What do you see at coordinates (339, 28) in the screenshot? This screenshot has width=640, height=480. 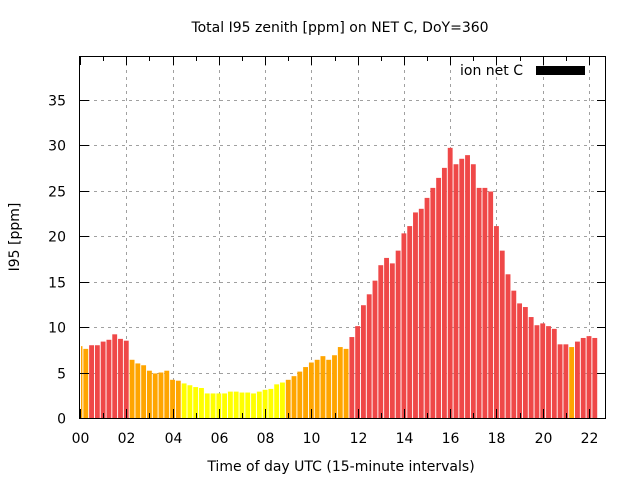 I see `chart-title: Total I95 zenith [ppm] on NET C, DoY=360` at bounding box center [339, 28].